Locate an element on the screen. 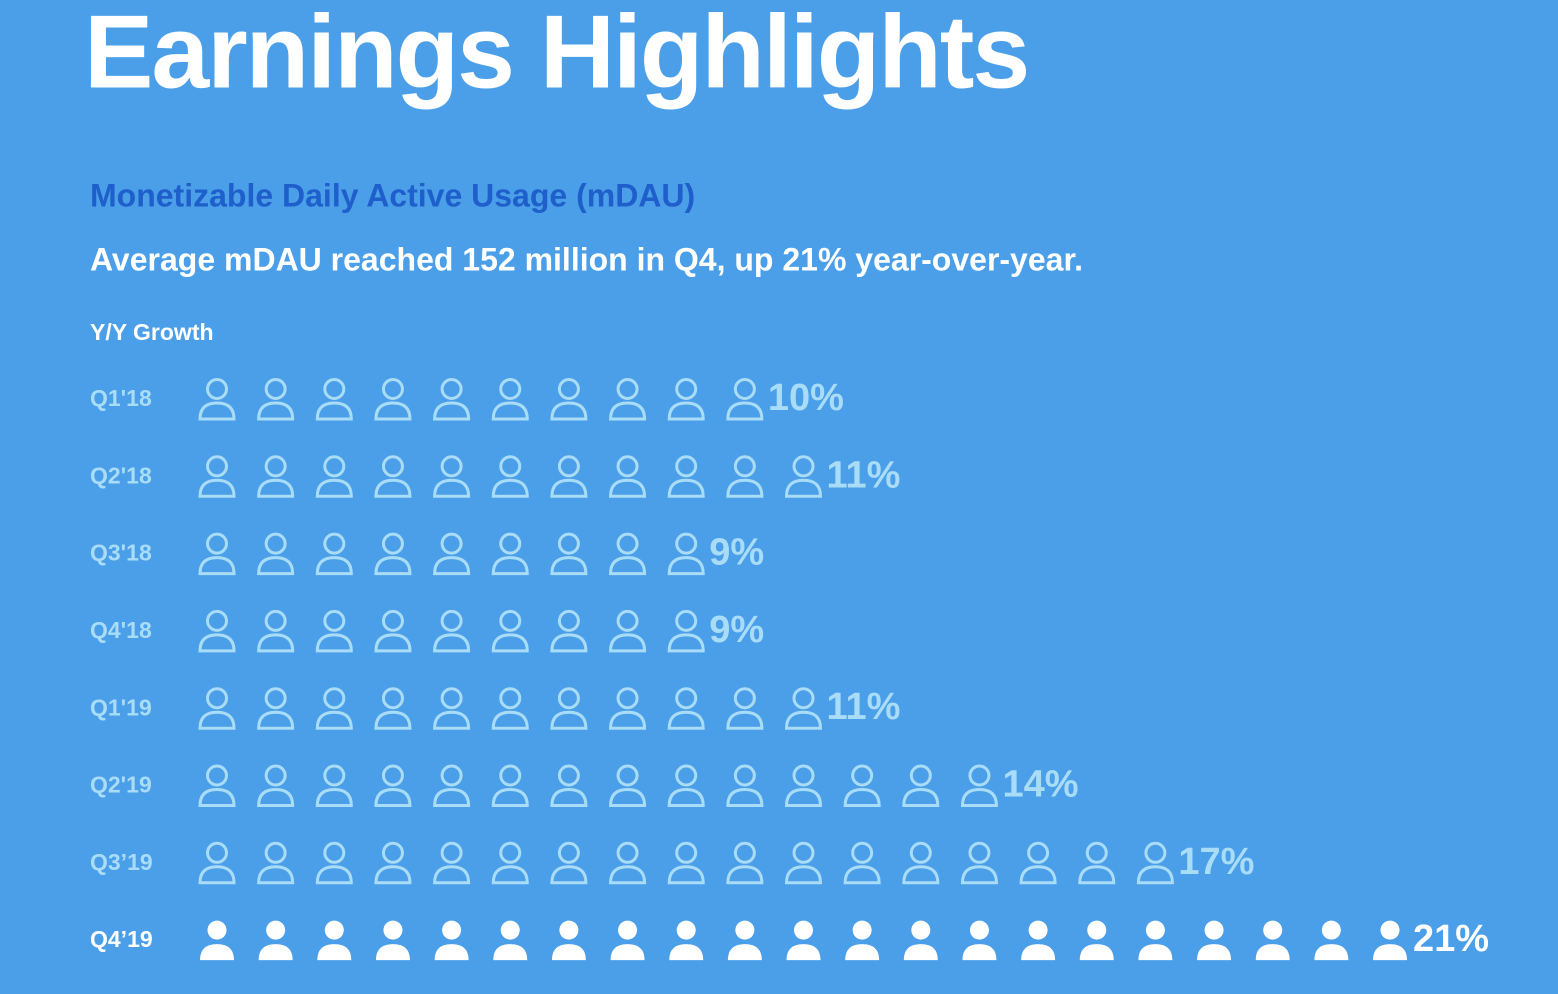 The width and height of the screenshot is (1558, 994). category-label: Q1'18 is located at coordinates (121, 398).